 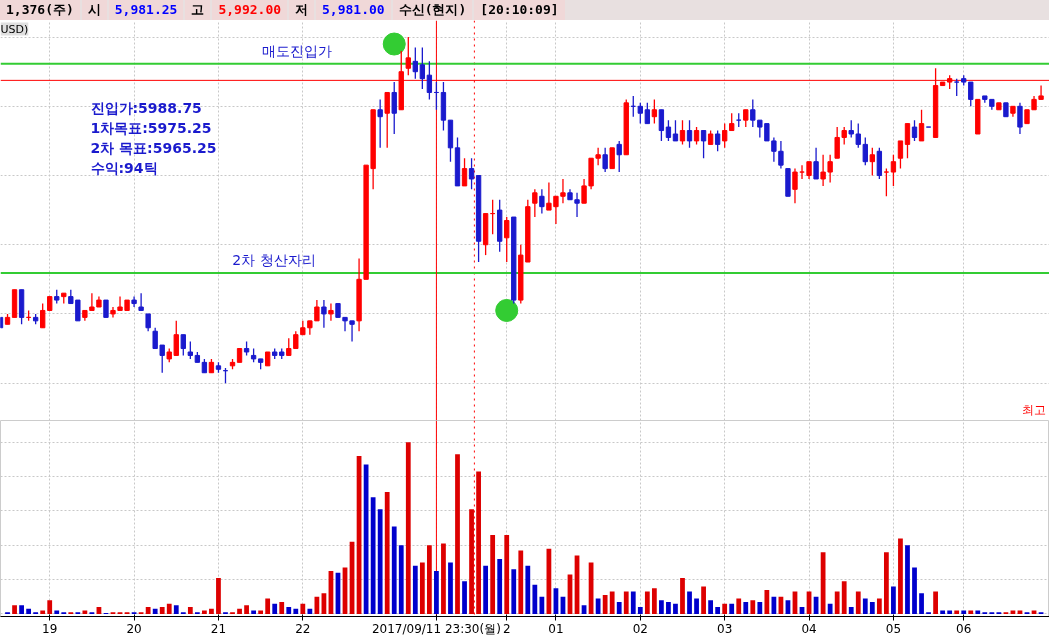 What do you see at coordinates (556, 628) in the screenshot?
I see `x-tick-label: 01` at bounding box center [556, 628].